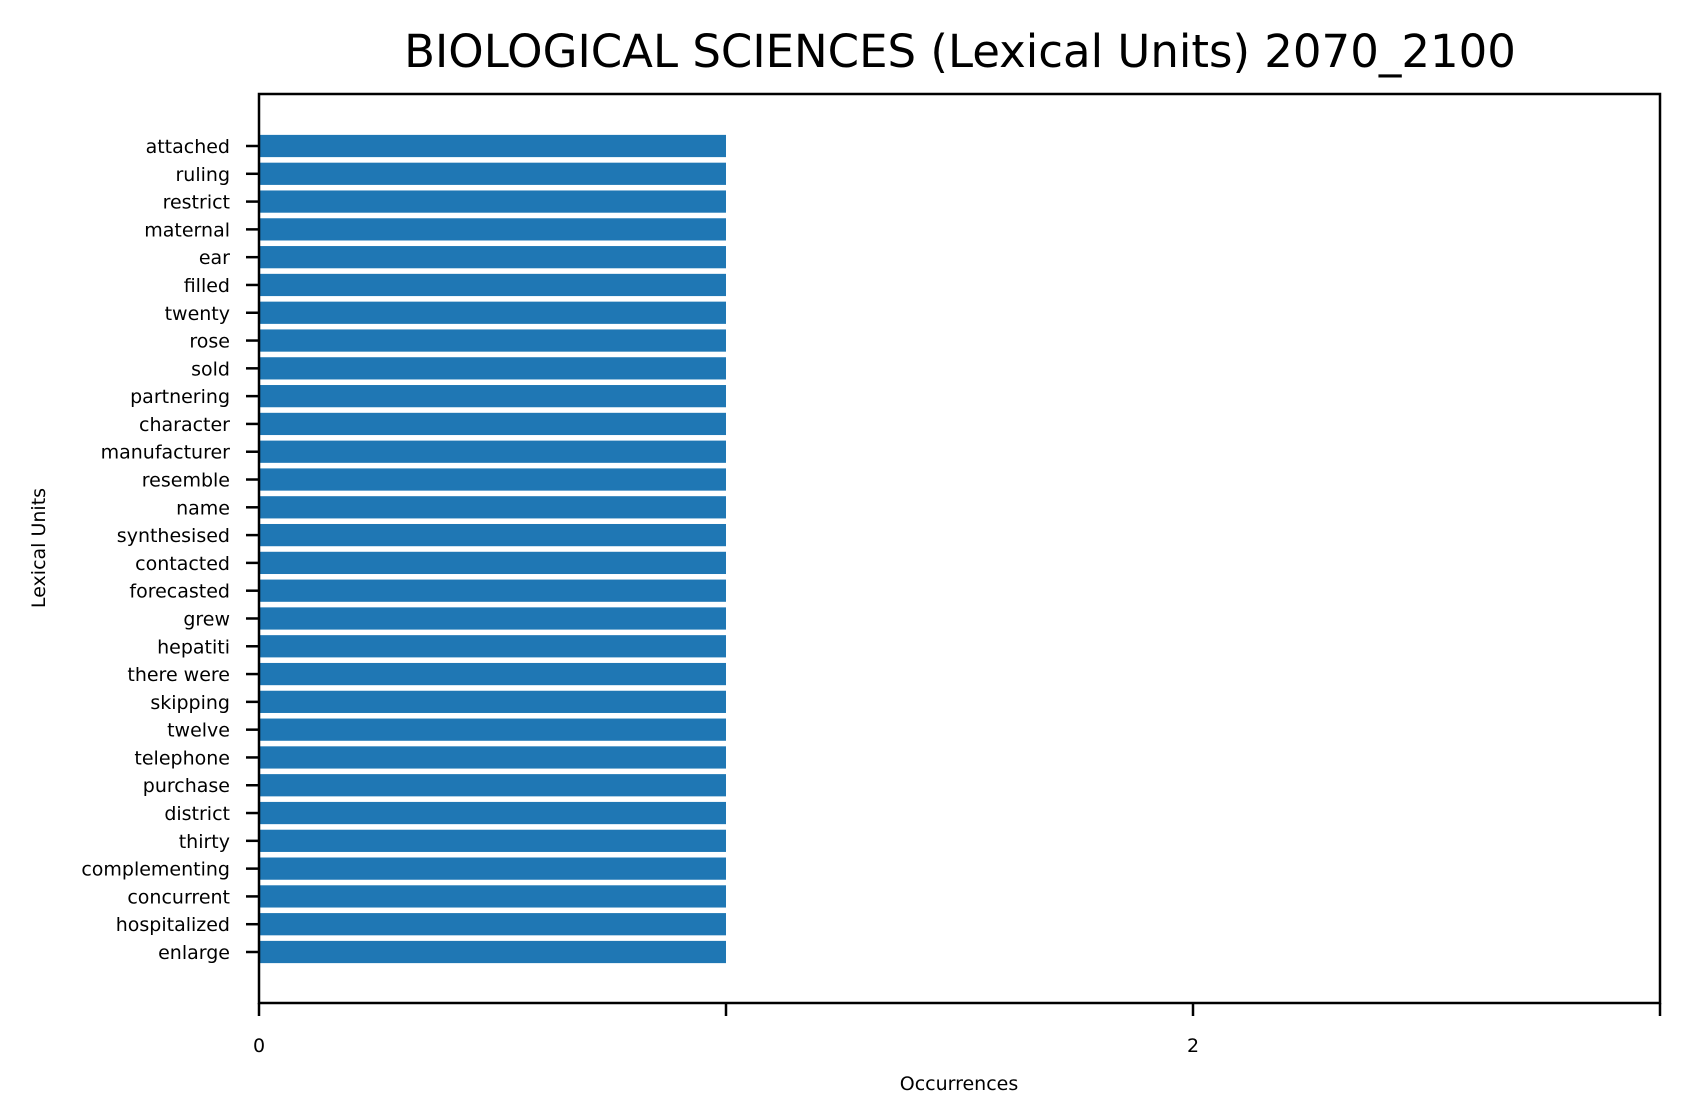 Image resolution: width=1683 pixels, height=1118 pixels. What do you see at coordinates (193, 647) in the screenshot?
I see `y-tick-label: hepatiti` at bounding box center [193, 647].